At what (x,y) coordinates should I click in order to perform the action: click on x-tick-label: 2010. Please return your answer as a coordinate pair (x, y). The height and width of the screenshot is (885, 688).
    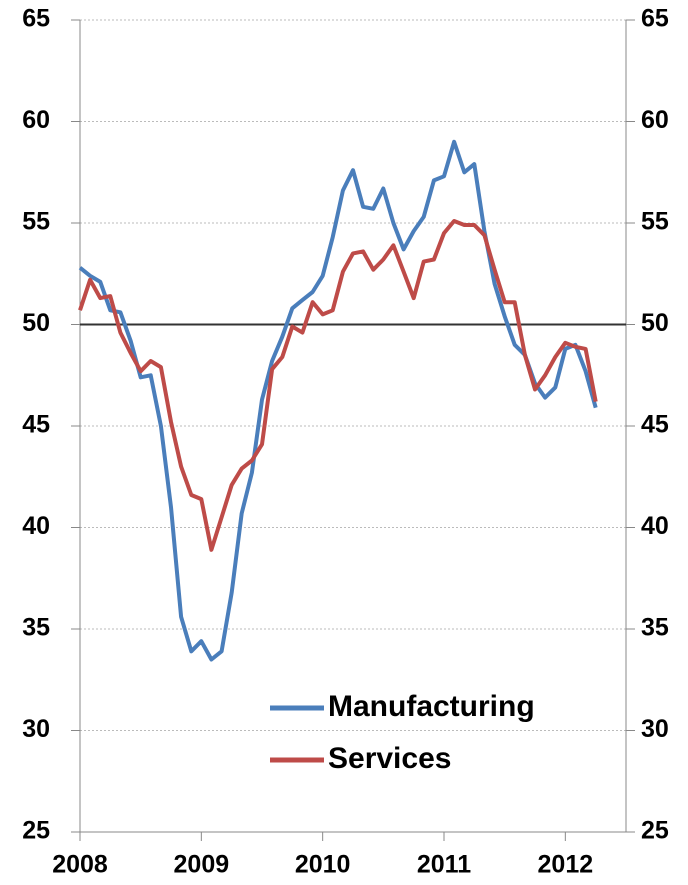
    Looking at the image, I should click on (323, 865).